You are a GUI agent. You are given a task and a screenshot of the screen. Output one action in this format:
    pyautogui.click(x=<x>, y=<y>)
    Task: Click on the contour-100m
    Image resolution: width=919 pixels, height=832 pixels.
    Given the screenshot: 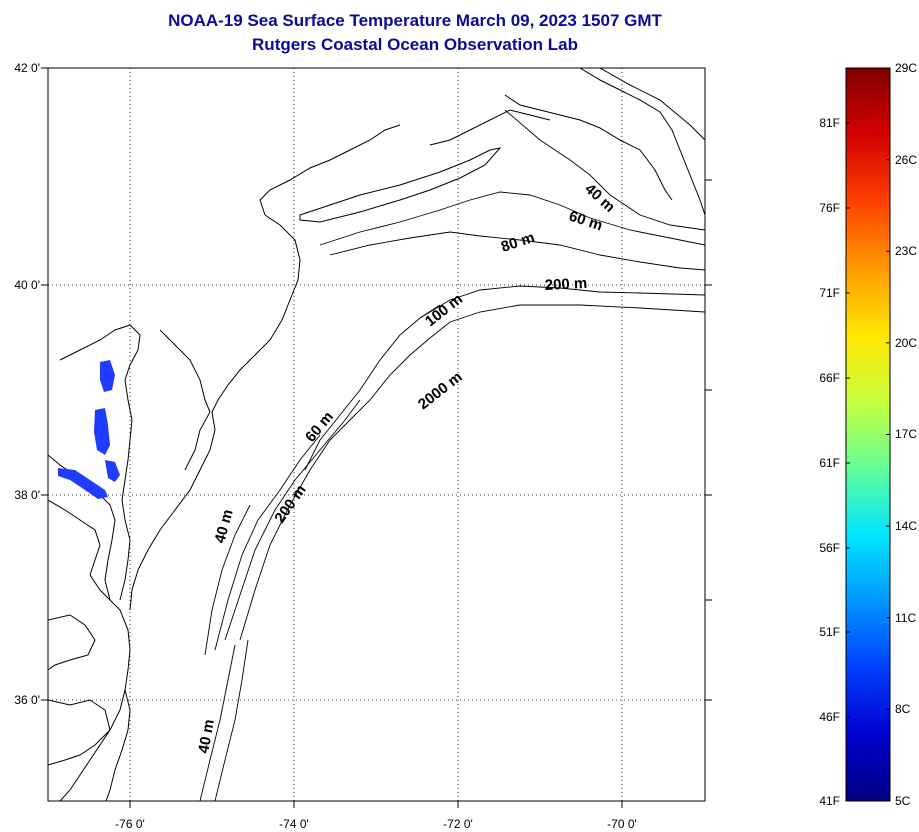 What is the action you would take?
    pyautogui.click(x=372, y=387)
    